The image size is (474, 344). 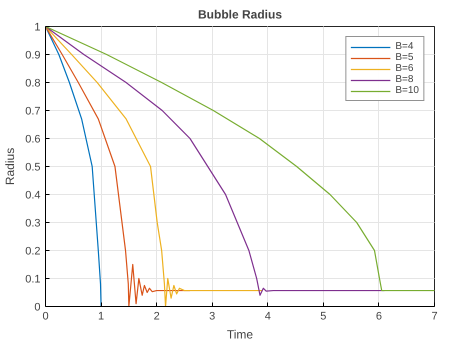 I want to click on y-tick-label: 0, so click(x=37, y=308).